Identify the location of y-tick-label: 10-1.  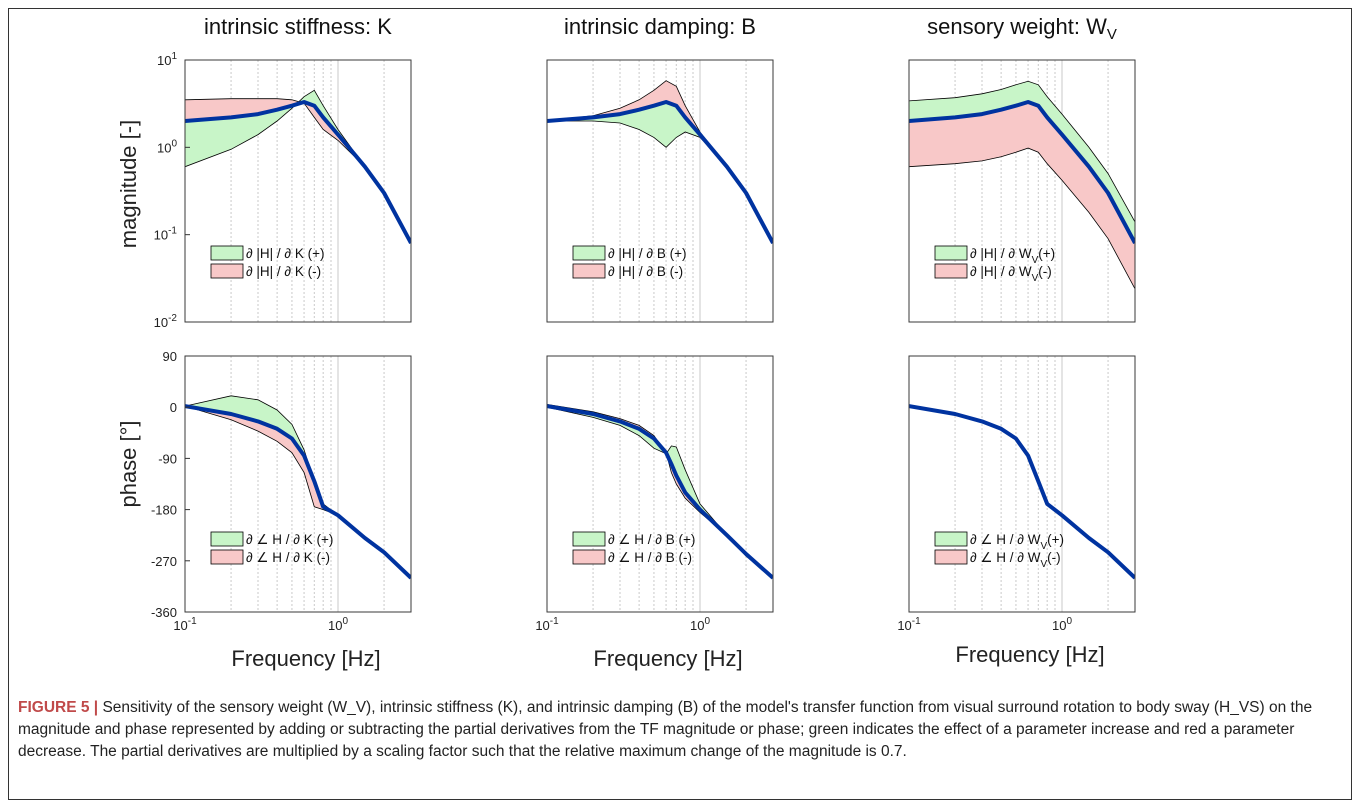
(166, 234).